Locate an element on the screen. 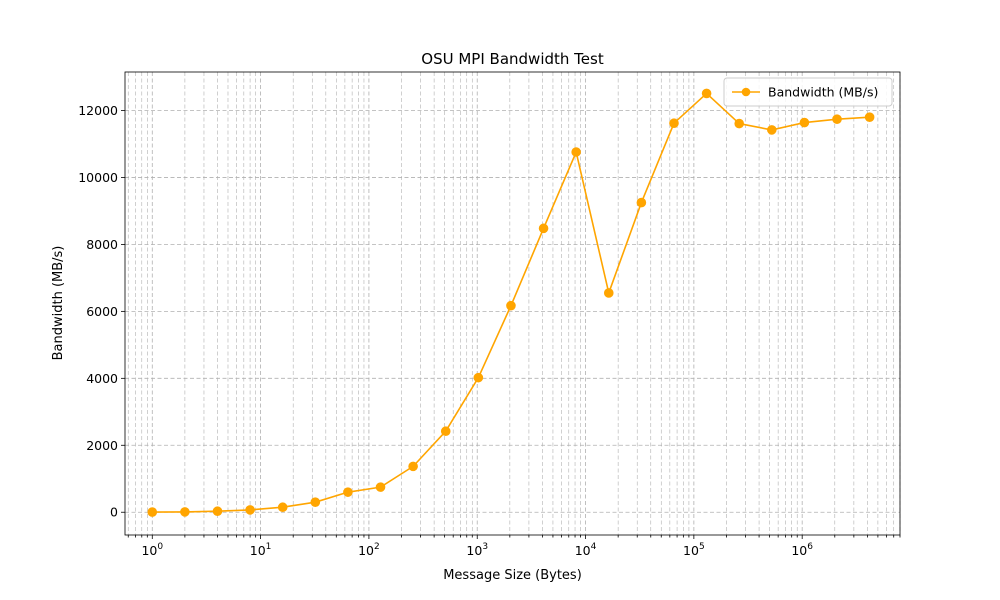 This screenshot has width=1000, height=600. x-tick-label: 10² is located at coordinates (369, 550).